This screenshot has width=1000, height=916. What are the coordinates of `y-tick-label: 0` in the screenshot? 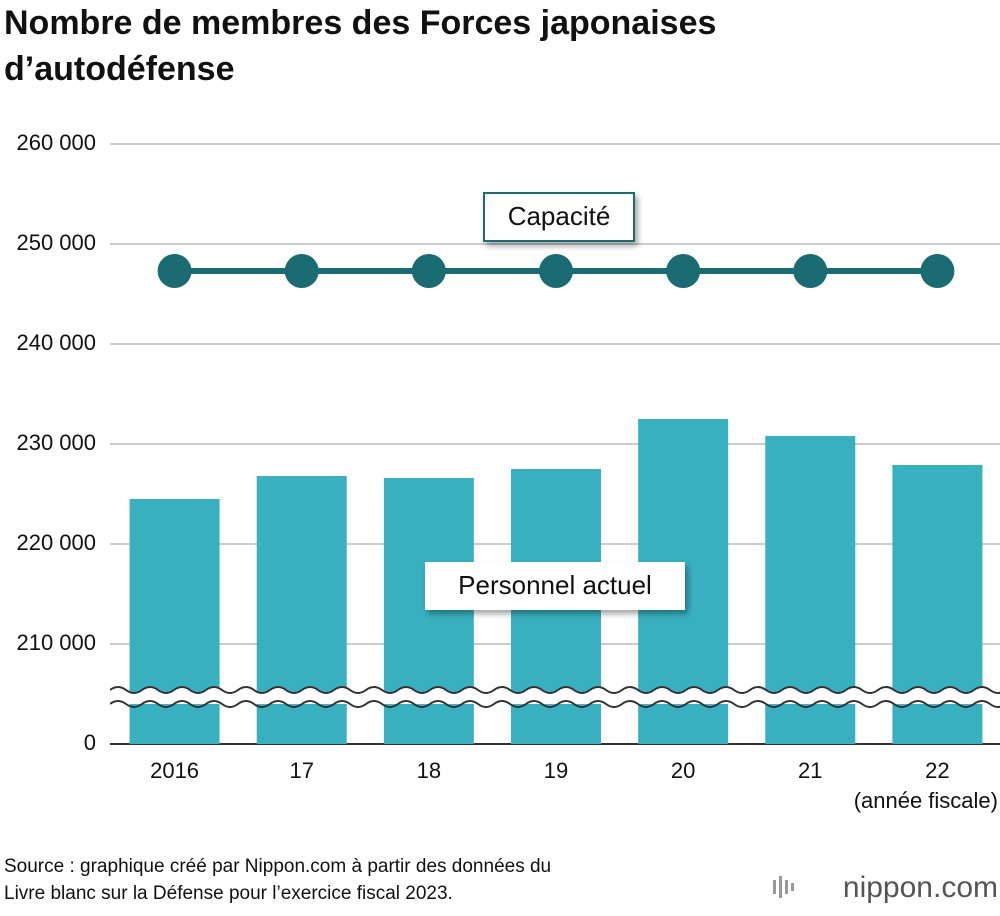 It's located at (90, 742).